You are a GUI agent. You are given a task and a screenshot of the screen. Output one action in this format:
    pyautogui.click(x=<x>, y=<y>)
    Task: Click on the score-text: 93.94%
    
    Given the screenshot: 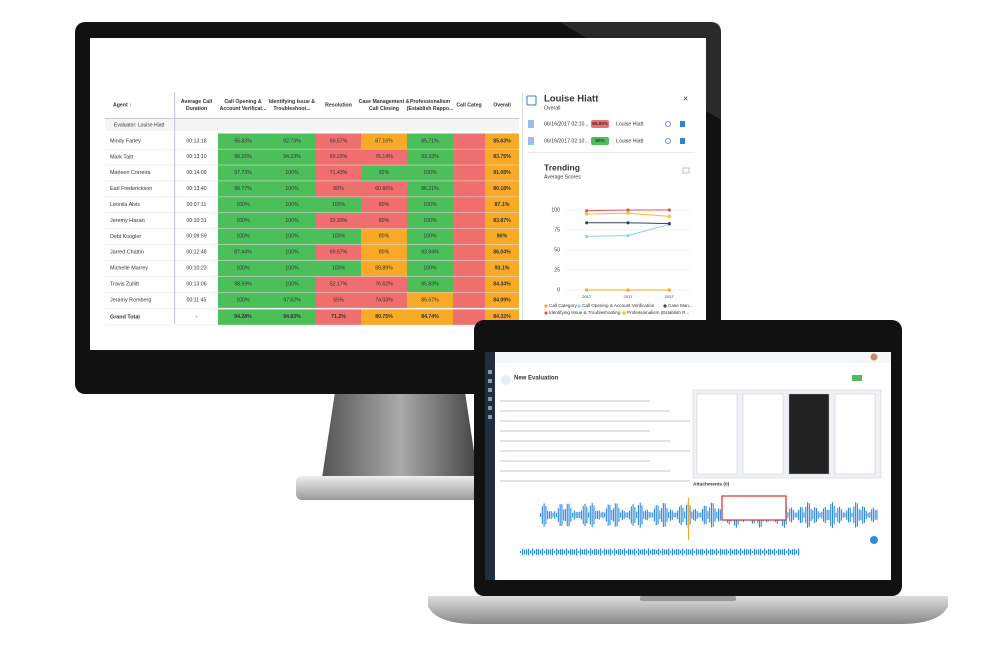 What is the action you would take?
    pyautogui.click(x=430, y=253)
    